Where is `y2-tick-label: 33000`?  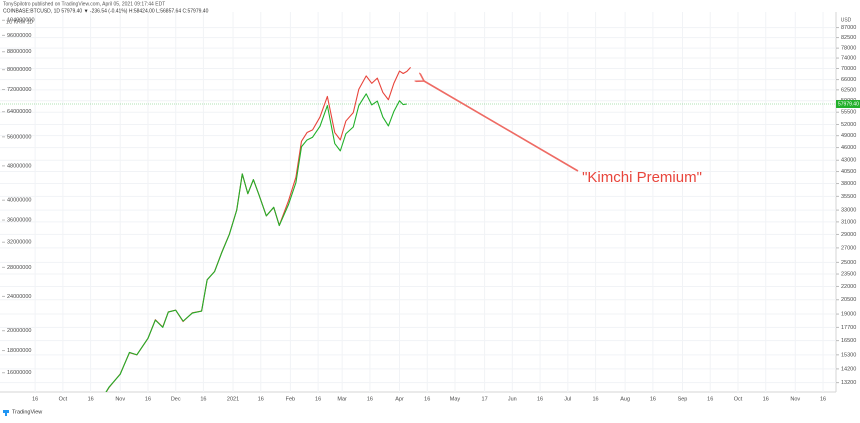
y2-tick-label: 33000 is located at coordinates (848, 211).